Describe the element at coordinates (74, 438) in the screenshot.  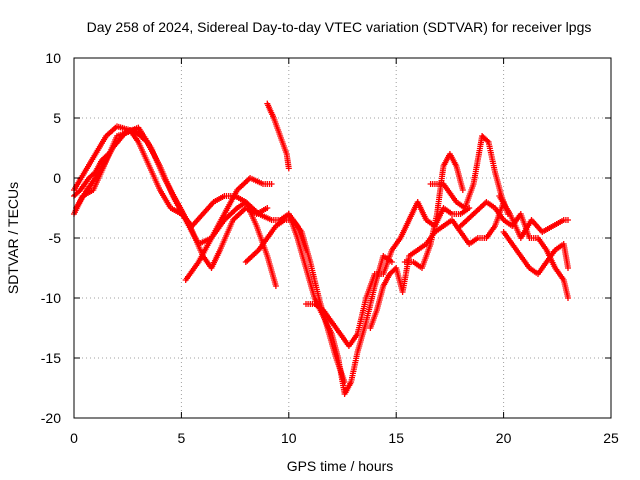
I see `x-tick-label: 0` at that location.